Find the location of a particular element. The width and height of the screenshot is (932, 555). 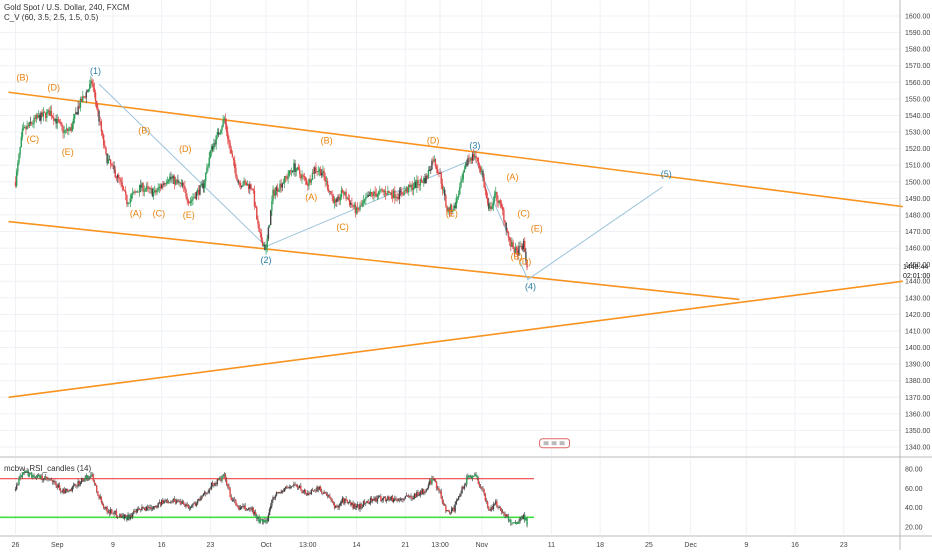

price-tick-label: 1600.00 is located at coordinates (917, 17).